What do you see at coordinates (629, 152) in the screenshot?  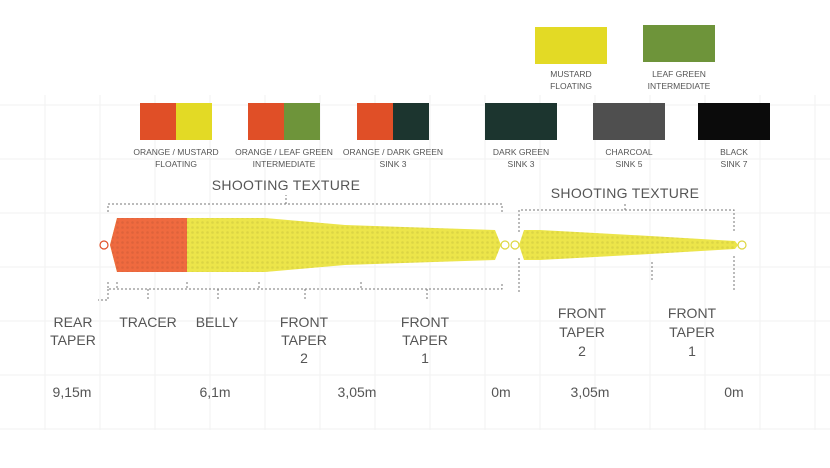 I see `swatch-label: CHARCOAL` at bounding box center [629, 152].